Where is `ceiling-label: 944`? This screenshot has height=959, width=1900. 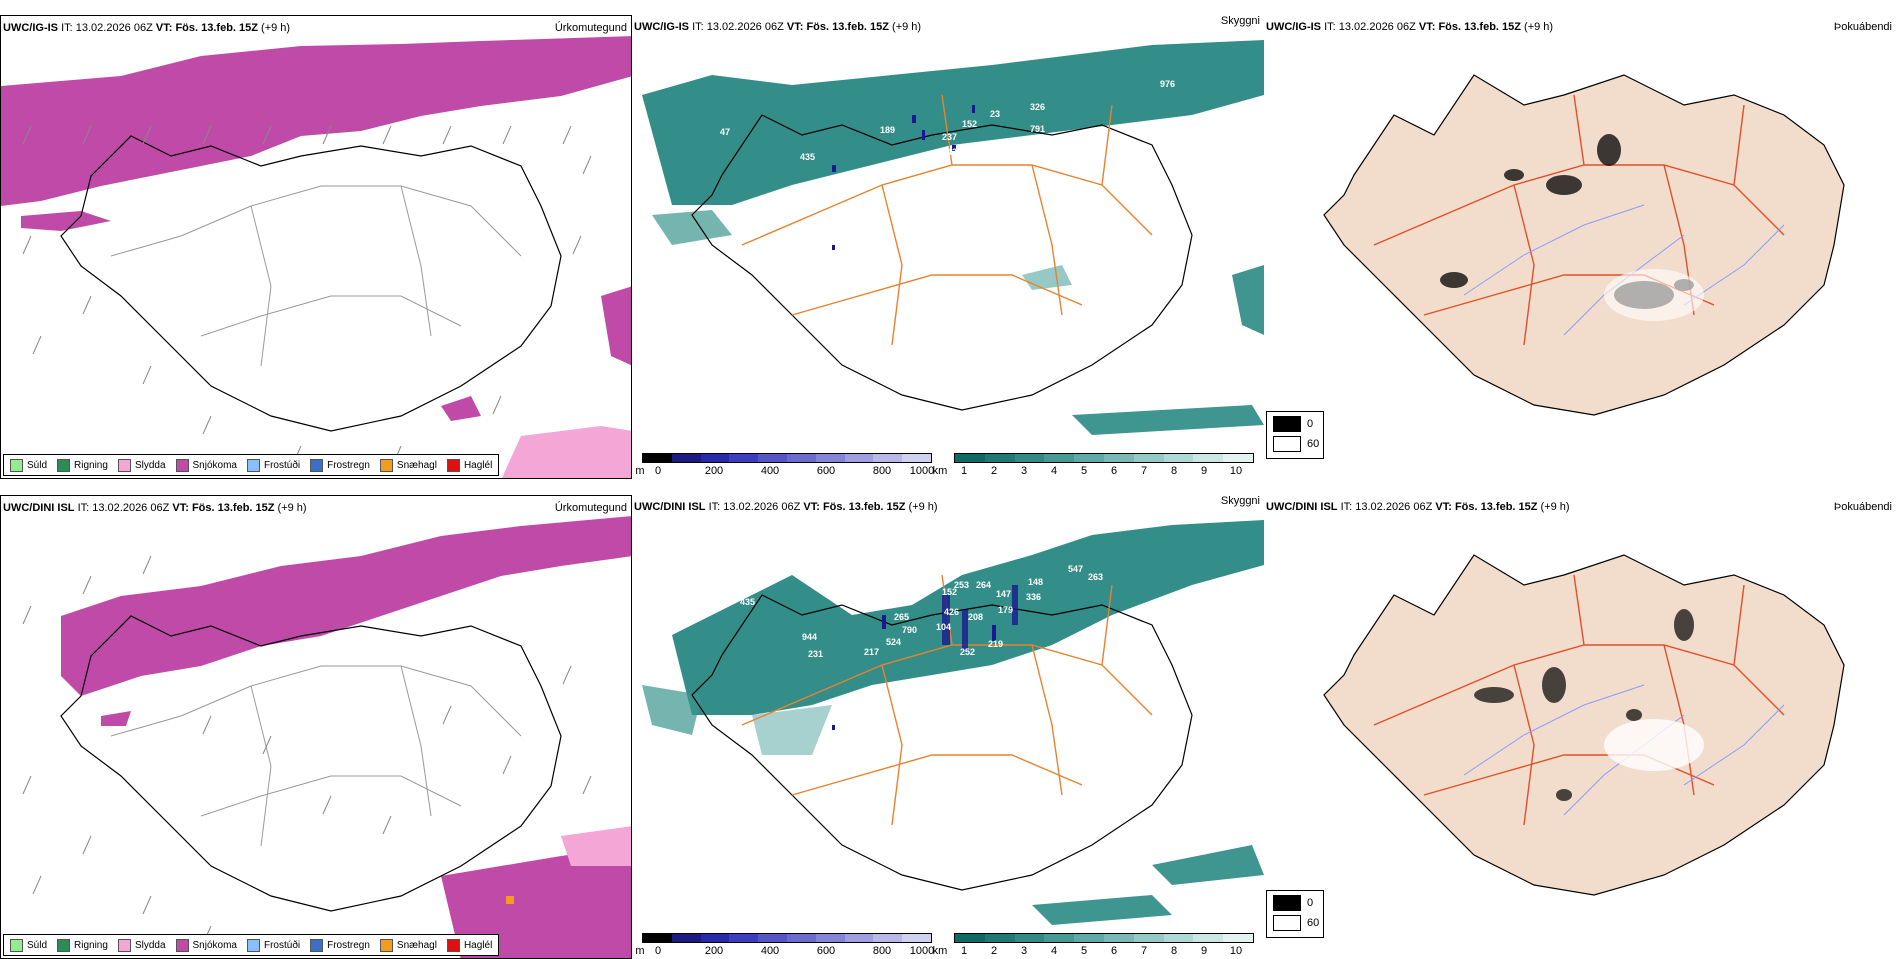
ceiling-label: 944 is located at coordinates (809, 637).